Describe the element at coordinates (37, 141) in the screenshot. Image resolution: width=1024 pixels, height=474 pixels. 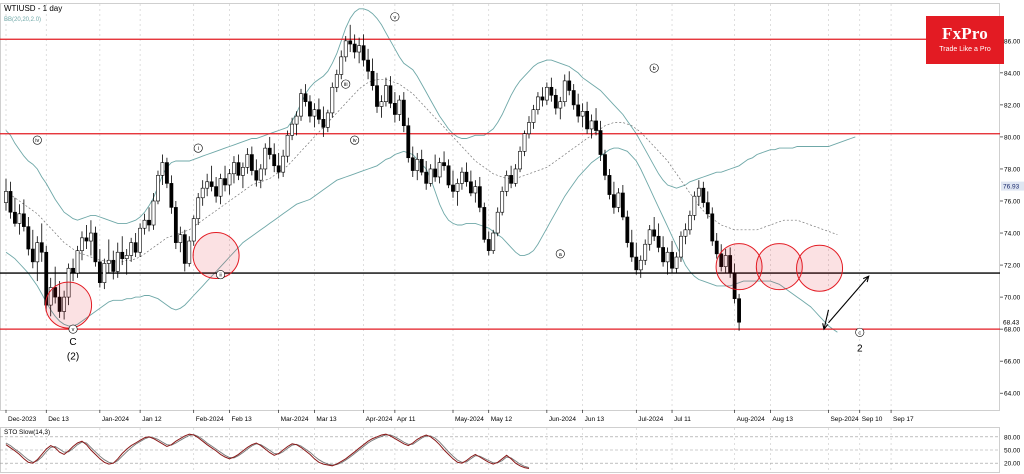
I see `wave-label: iv` at that location.